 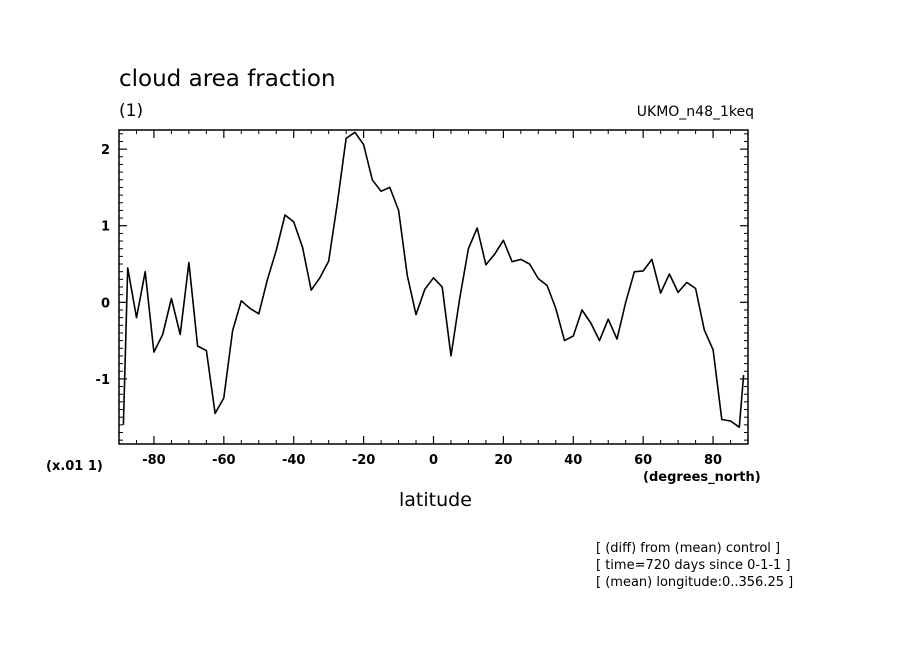 I want to click on y-scale-label: (x.01 1), so click(x=74, y=466).